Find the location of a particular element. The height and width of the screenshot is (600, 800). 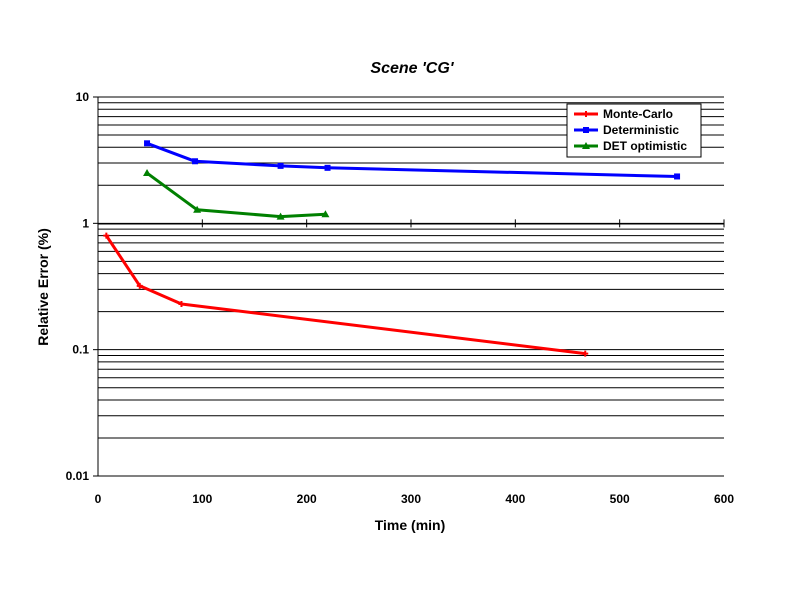

x-tick-label: 300 is located at coordinates (411, 499).